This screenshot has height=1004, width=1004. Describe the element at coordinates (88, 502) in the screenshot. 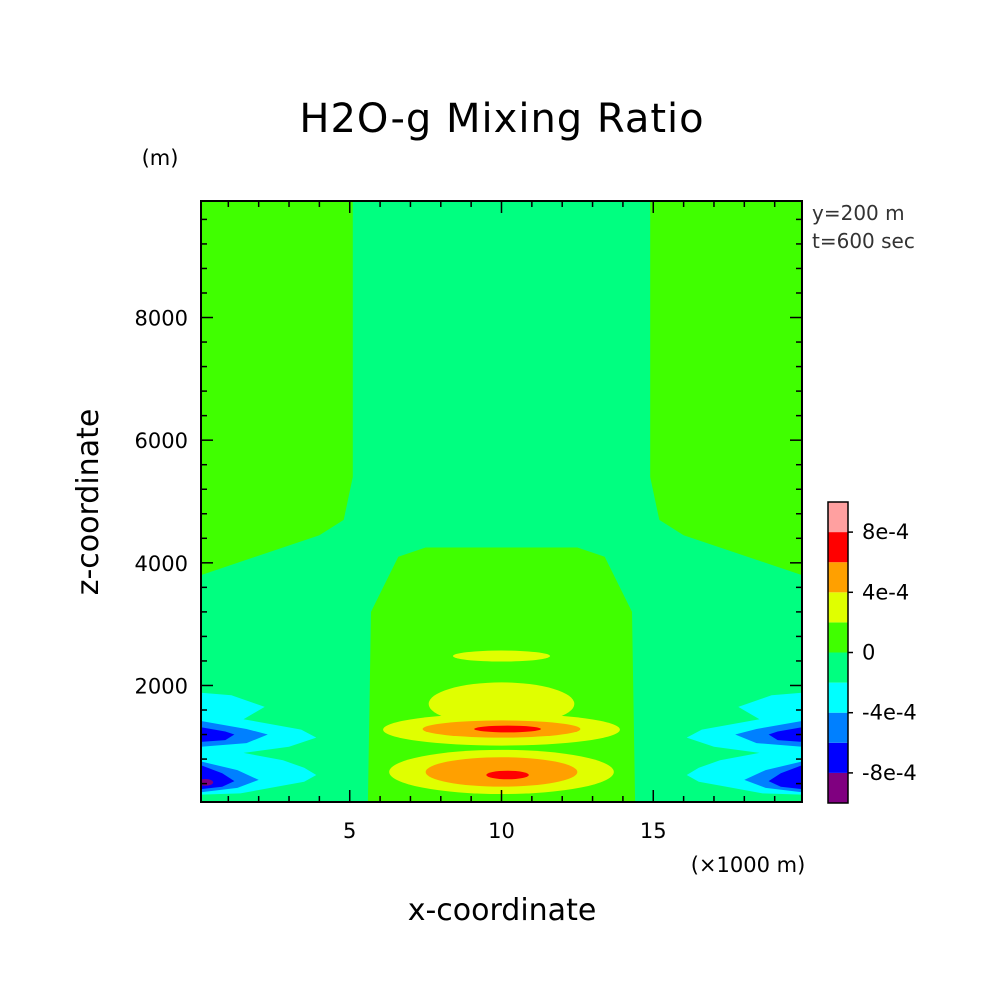

I see `y-axis-label: z-coordinate` at that location.